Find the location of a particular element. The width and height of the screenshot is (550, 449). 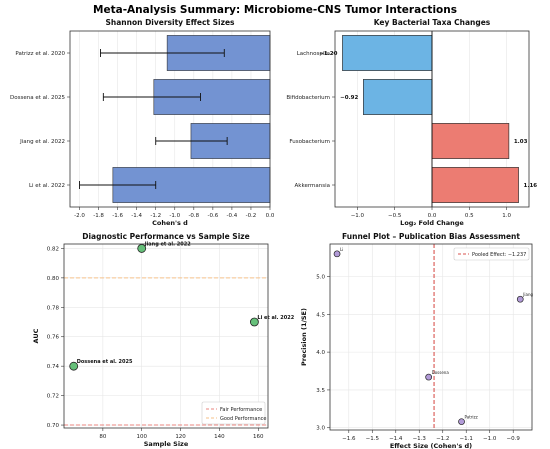

x-tick-label: -0.2 is located at coordinates (251, 216).